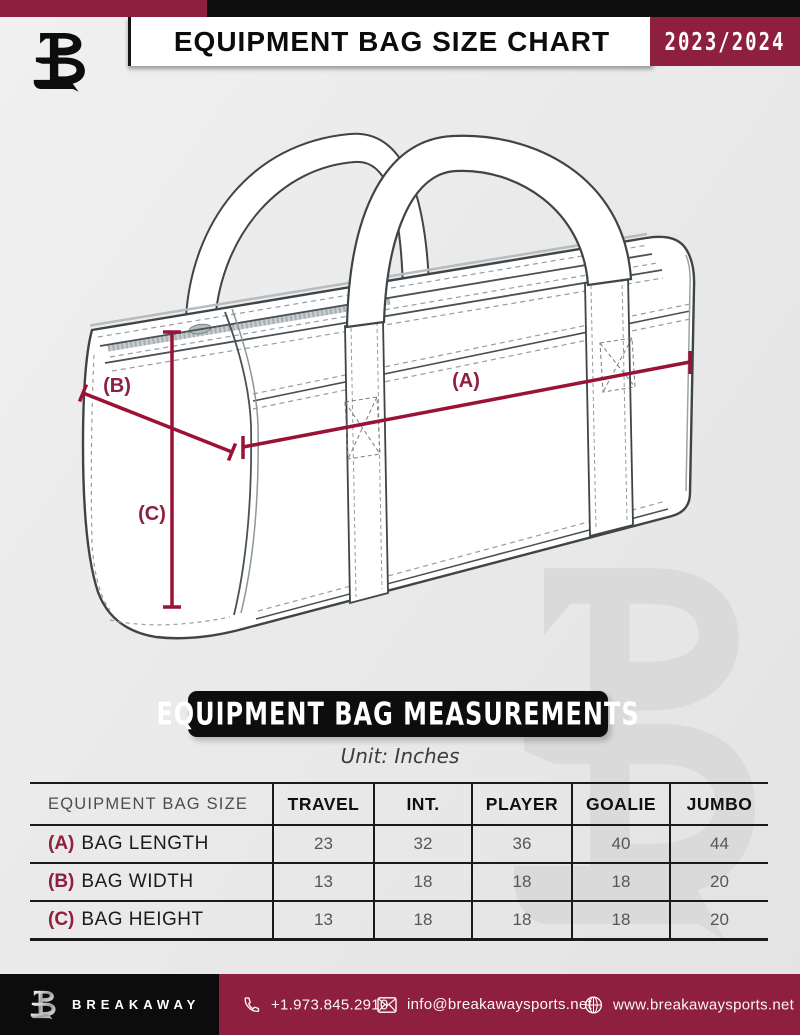 This screenshot has height=1035, width=800. I want to click on column-header-int: INT., so click(423, 803).